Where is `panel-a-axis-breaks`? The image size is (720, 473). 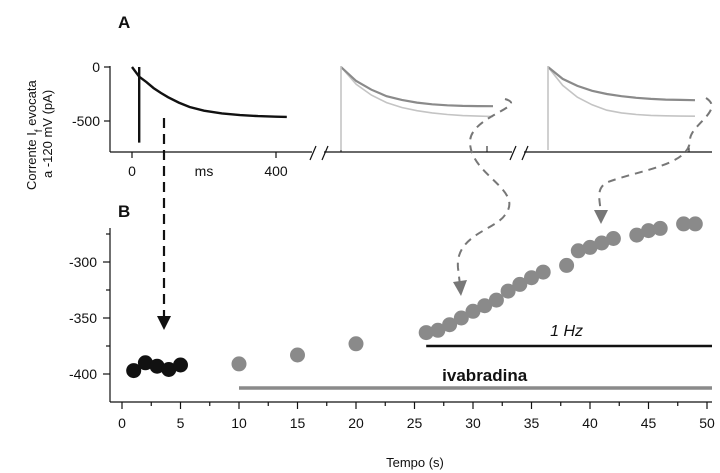 panel-a-axis-breaks is located at coordinates (419, 153).